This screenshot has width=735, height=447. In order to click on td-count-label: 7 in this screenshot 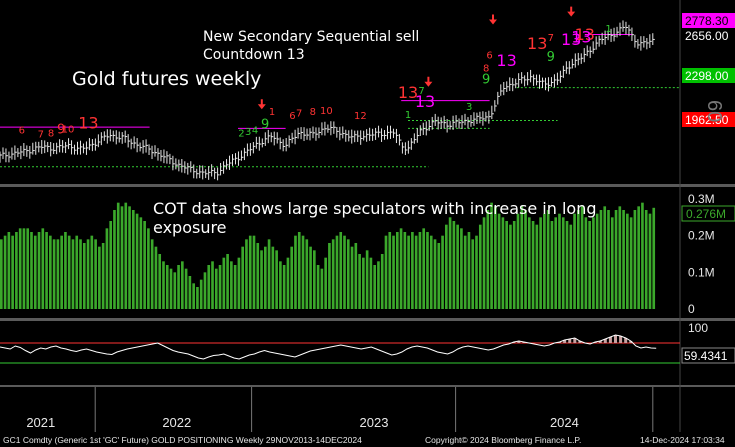, I will do `click(41, 135)`.